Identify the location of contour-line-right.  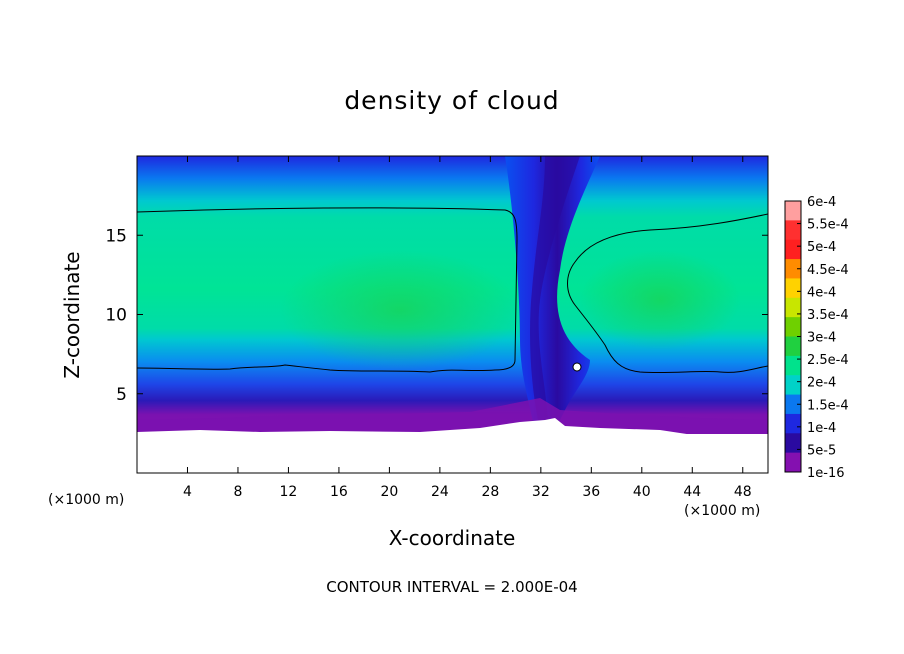
(667, 293).